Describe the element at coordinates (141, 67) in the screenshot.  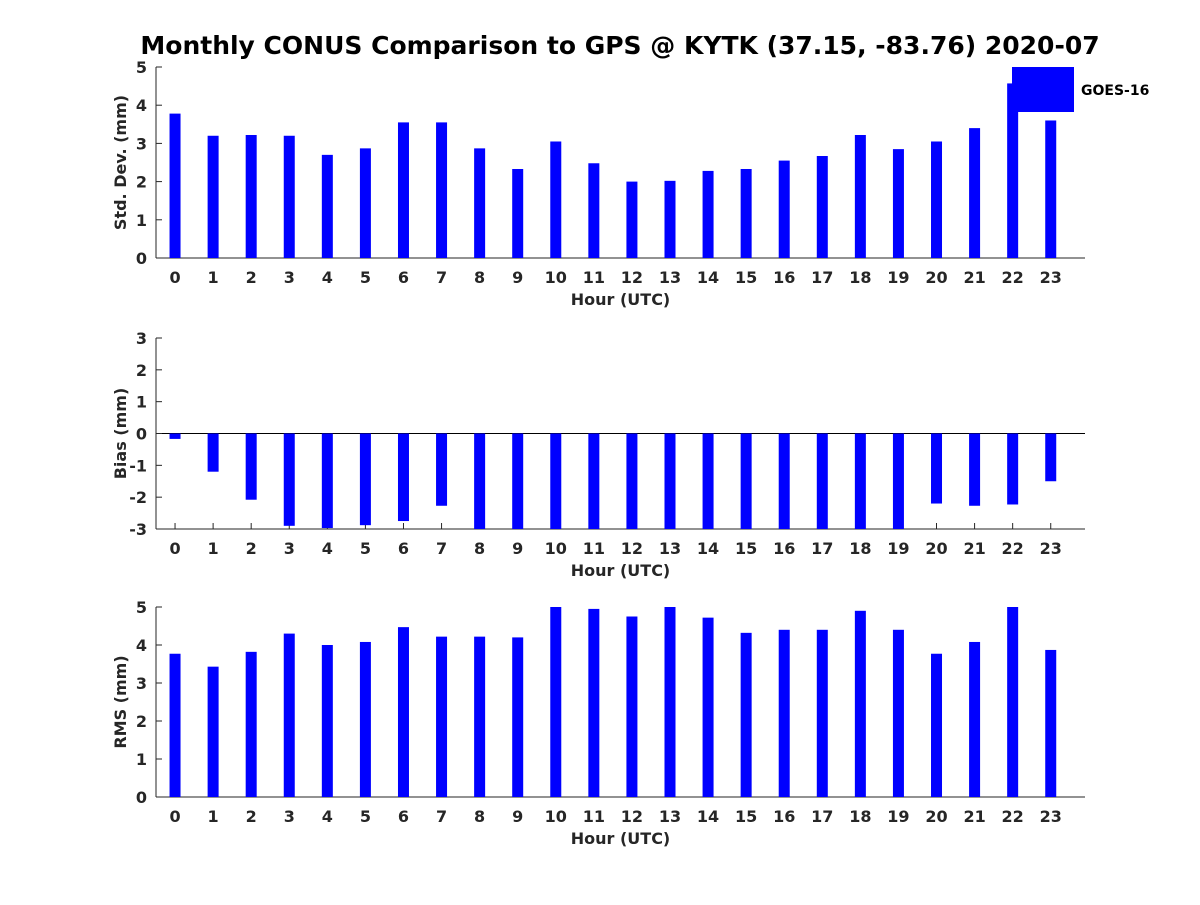
I see `y-tick-label: 5` at that location.